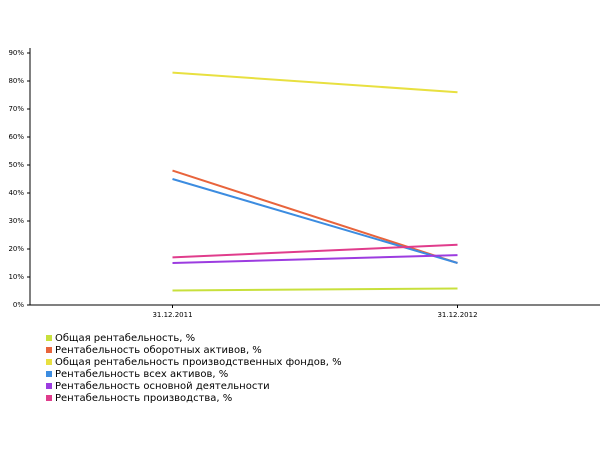 The image size is (604, 451). I want to click on y-tick-label: 60%, so click(16, 137).